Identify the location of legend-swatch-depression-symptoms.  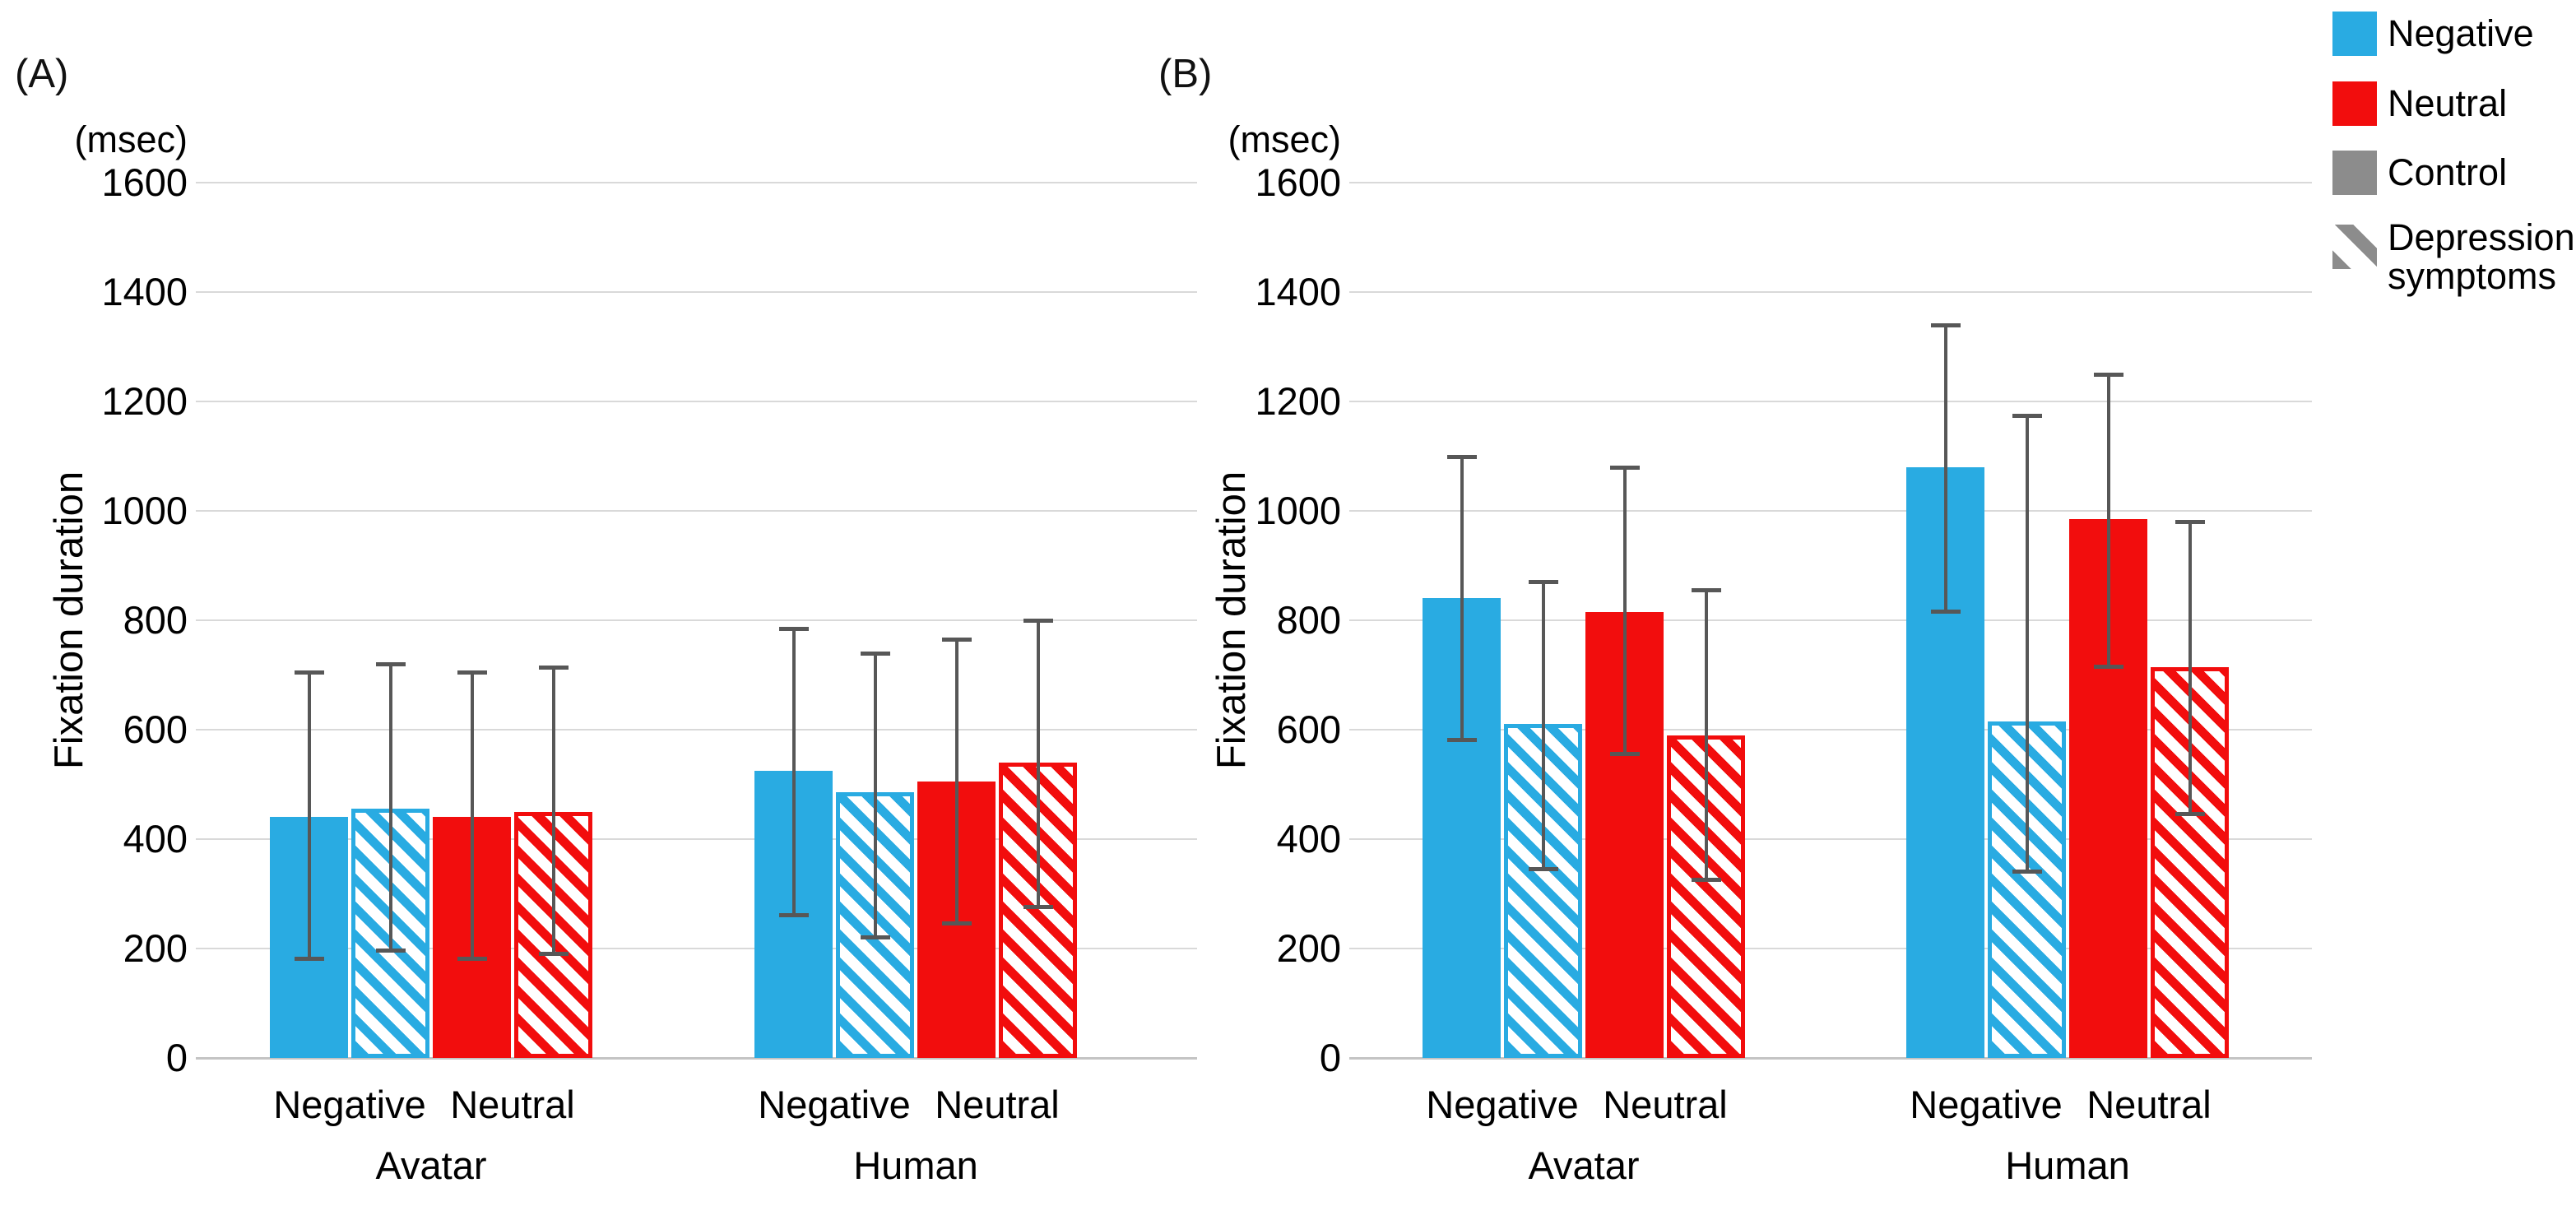
(2354, 247).